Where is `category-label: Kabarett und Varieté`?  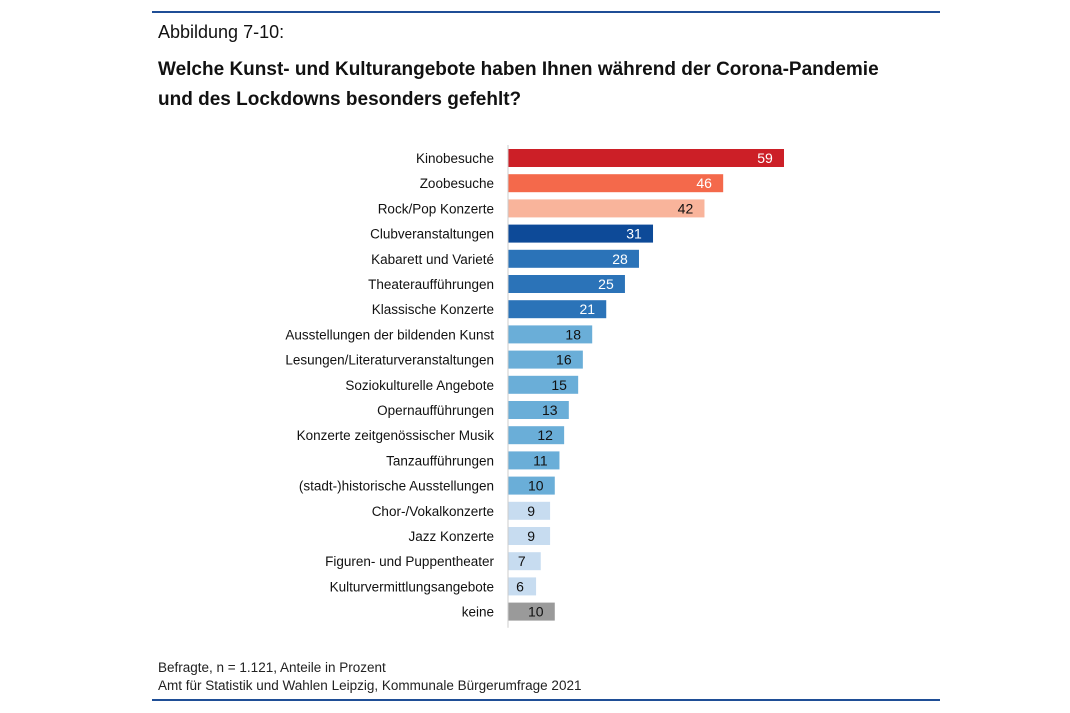 category-label: Kabarett und Varieté is located at coordinates (432, 259).